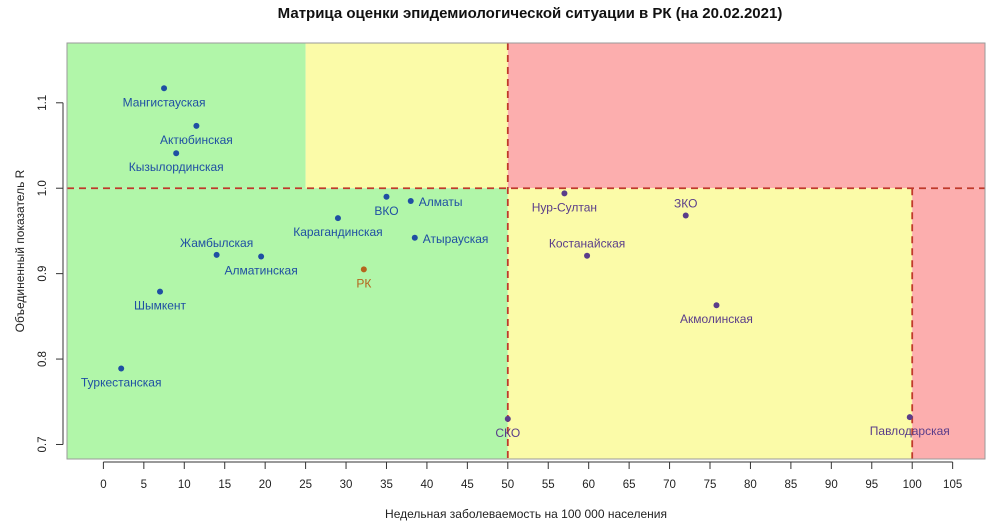 This screenshot has width=1000, height=524. What do you see at coordinates (831, 485) in the screenshot?
I see `x-tick-label: 90` at bounding box center [831, 485].